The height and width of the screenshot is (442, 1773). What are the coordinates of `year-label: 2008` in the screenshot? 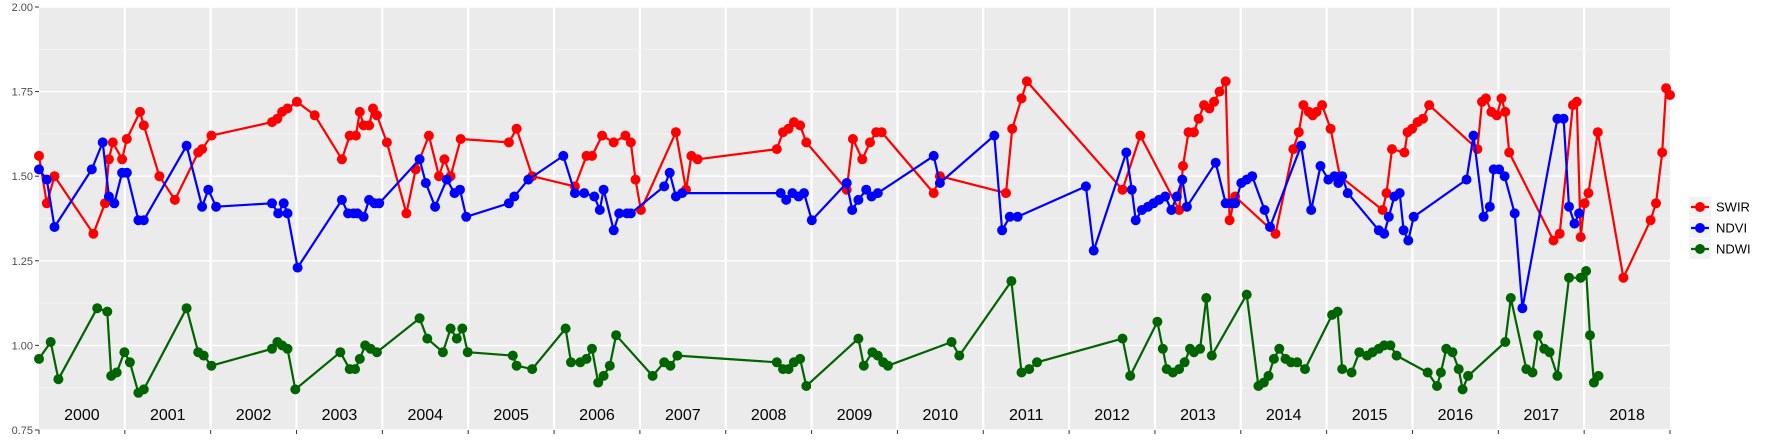 It's located at (769, 415).